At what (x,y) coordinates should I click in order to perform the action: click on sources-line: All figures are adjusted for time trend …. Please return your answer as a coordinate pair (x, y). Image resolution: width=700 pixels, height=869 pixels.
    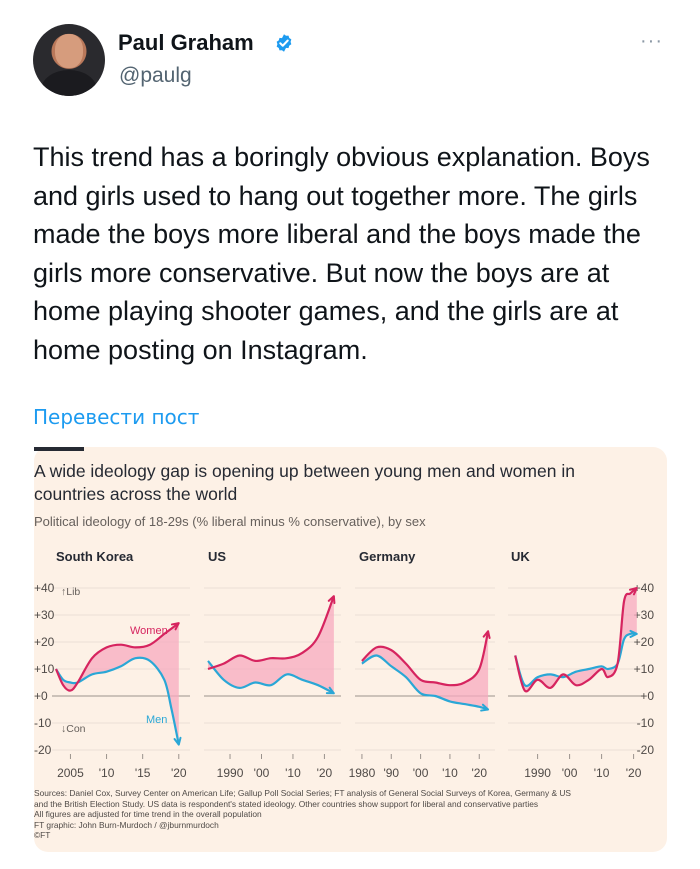
    Looking at the image, I should click on (148, 814).